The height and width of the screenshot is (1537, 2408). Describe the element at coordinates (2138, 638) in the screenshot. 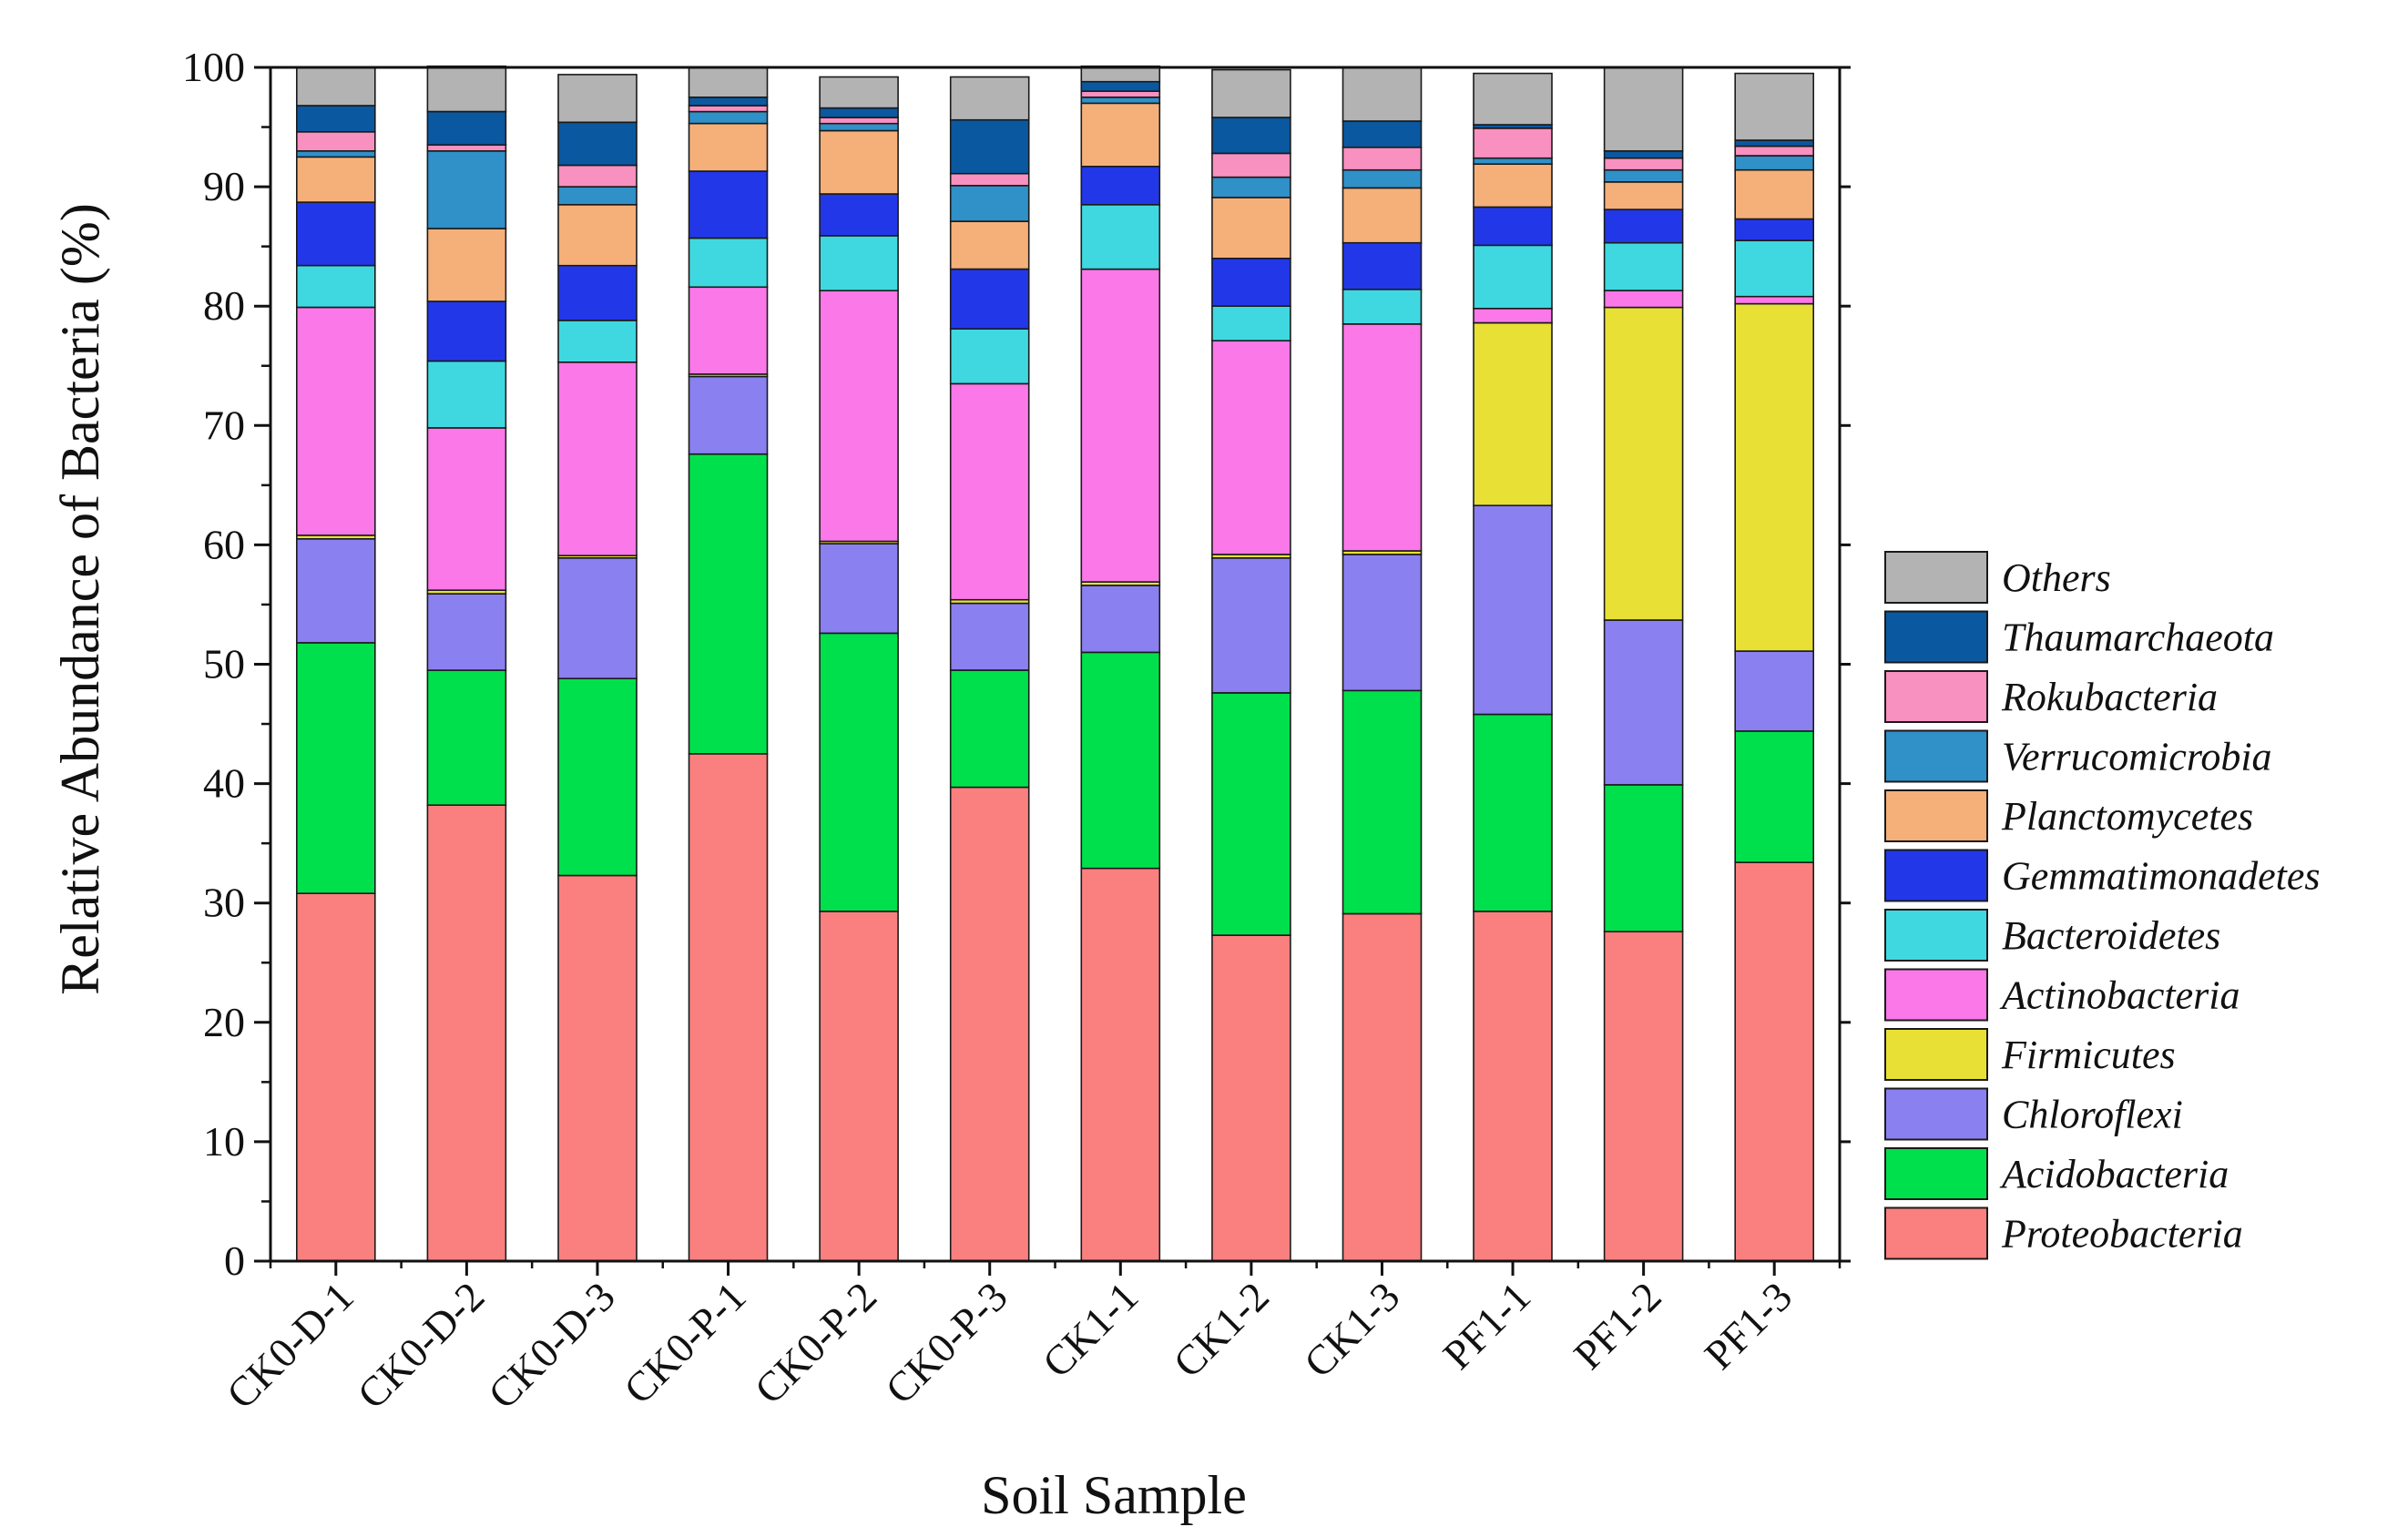

I see `legend-label-thaumarchaeota: Thaumarchaeota` at that location.